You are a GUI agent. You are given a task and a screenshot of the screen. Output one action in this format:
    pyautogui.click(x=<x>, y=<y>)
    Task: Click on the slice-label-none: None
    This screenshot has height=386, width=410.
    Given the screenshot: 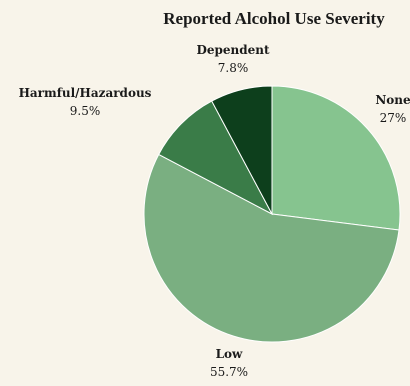 What is the action you would take?
    pyautogui.click(x=392, y=100)
    